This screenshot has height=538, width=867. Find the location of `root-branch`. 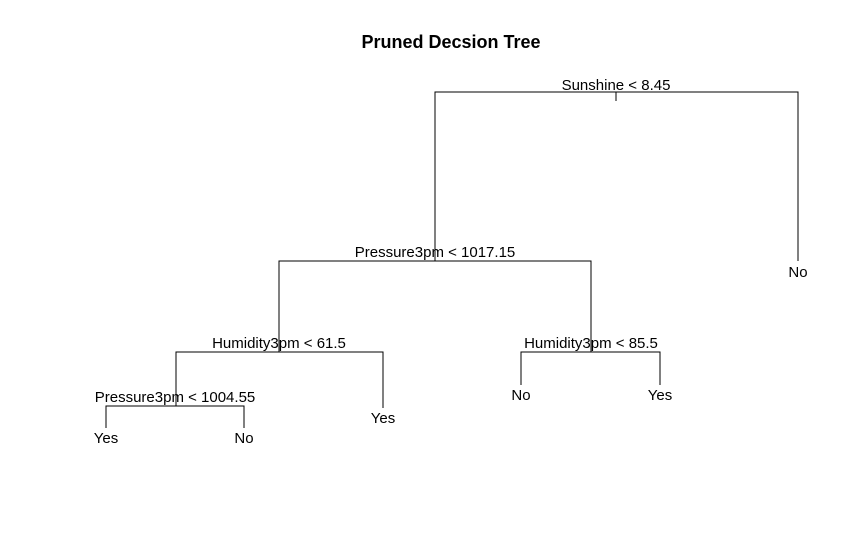

root-branch is located at coordinates (616, 176).